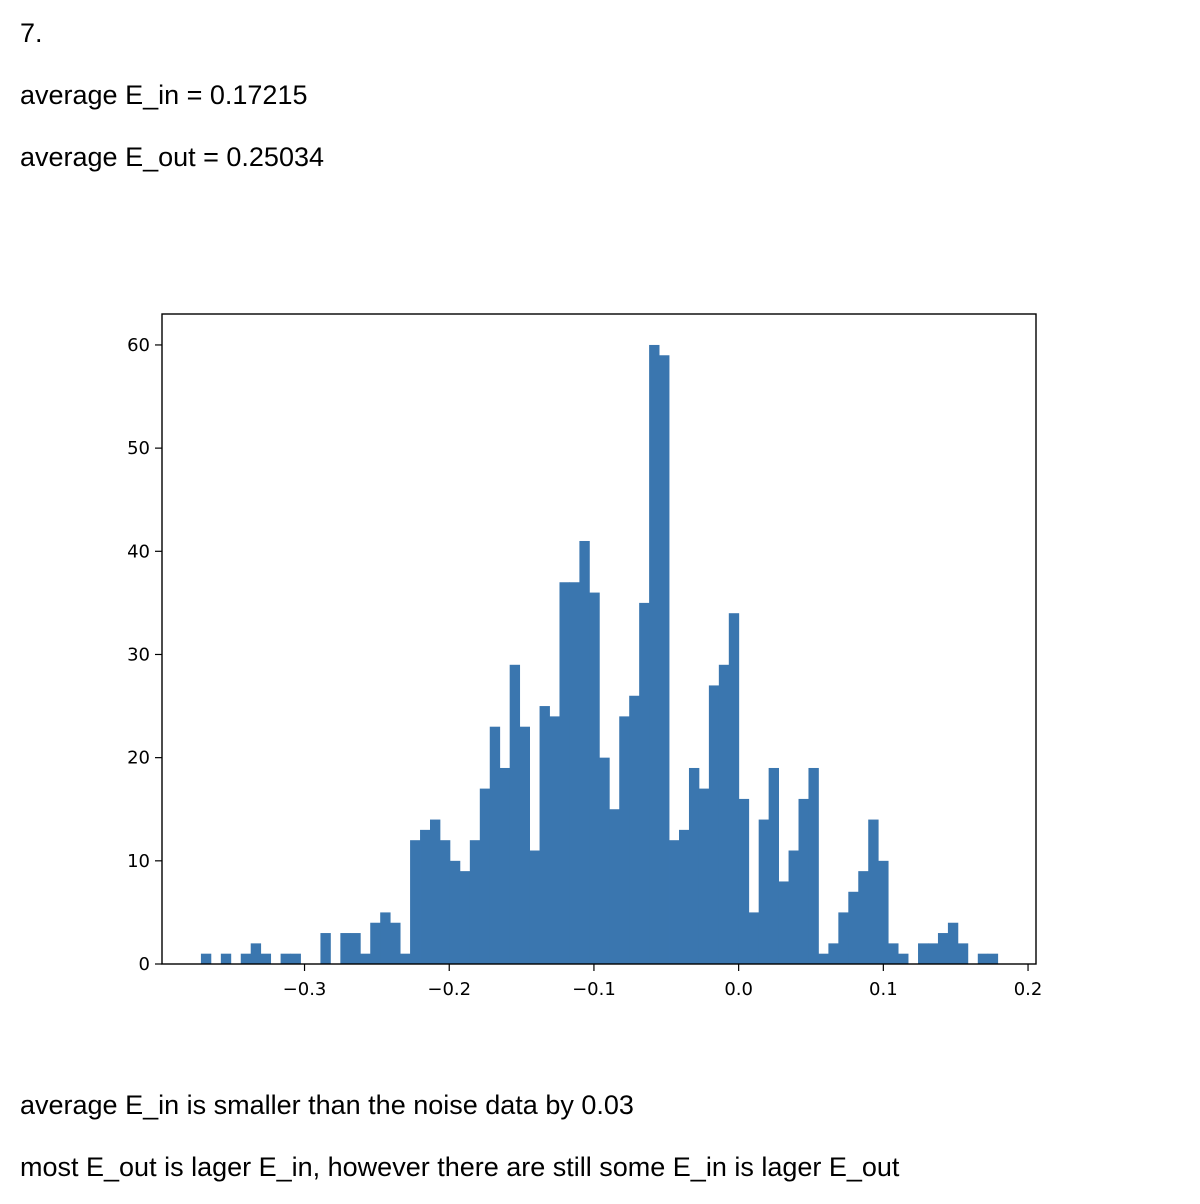  Describe the element at coordinates (883, 989) in the screenshot. I see `x-tick-label: 0.1` at that location.